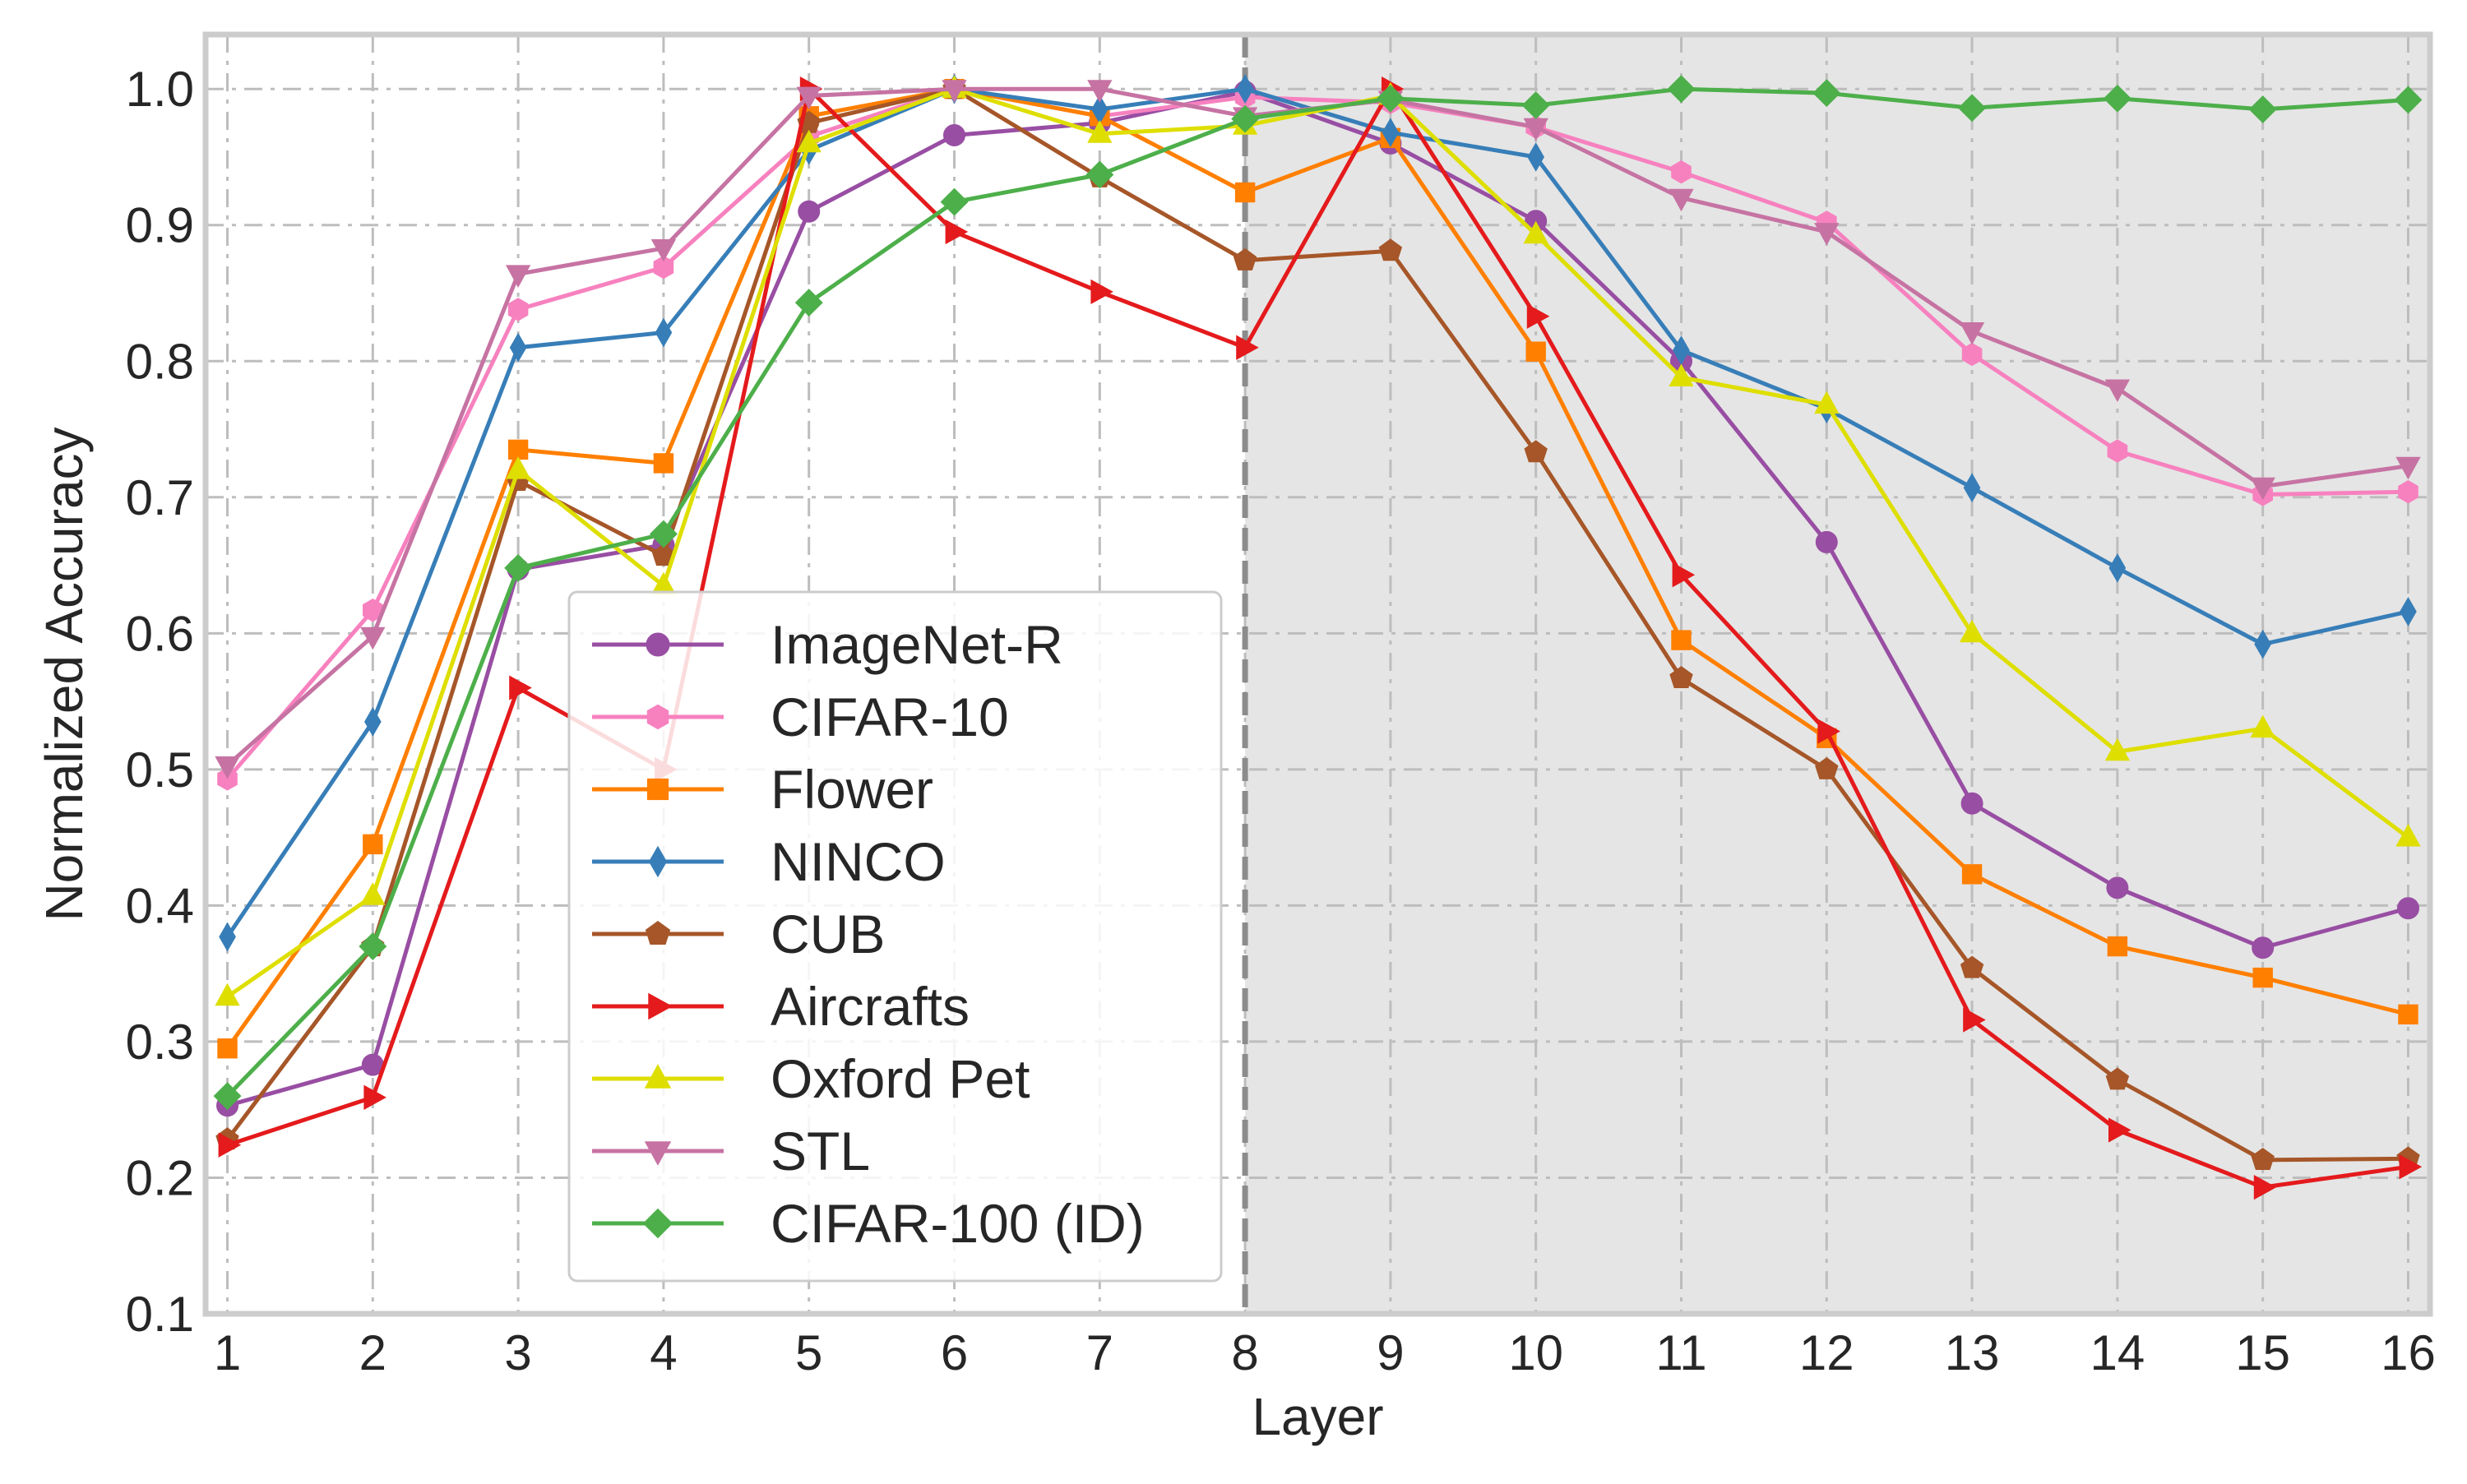  Describe the element at coordinates (160, 1177) in the screenshot. I see `y-tick-label: 0.2` at that location.